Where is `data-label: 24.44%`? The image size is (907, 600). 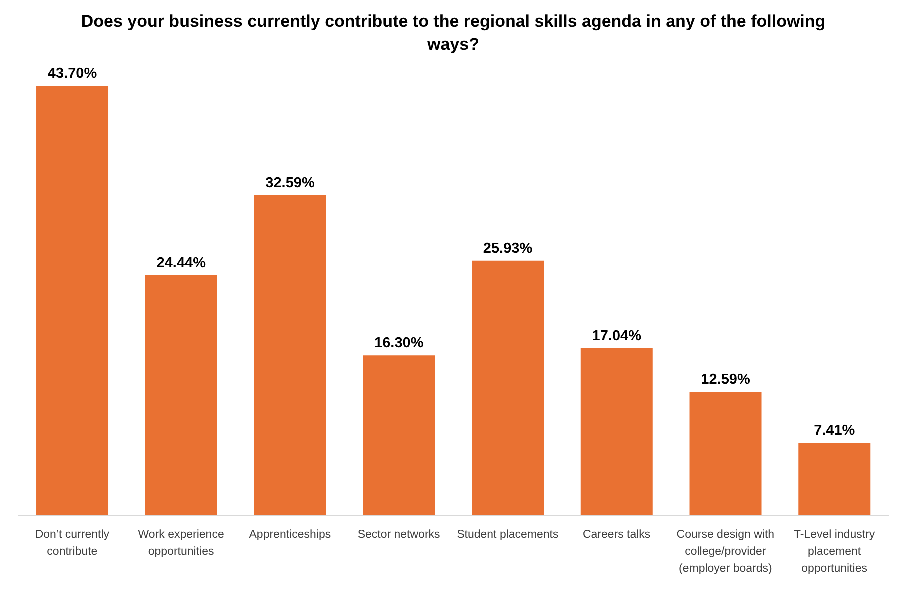 data-label: 24.44% is located at coordinates (181, 264).